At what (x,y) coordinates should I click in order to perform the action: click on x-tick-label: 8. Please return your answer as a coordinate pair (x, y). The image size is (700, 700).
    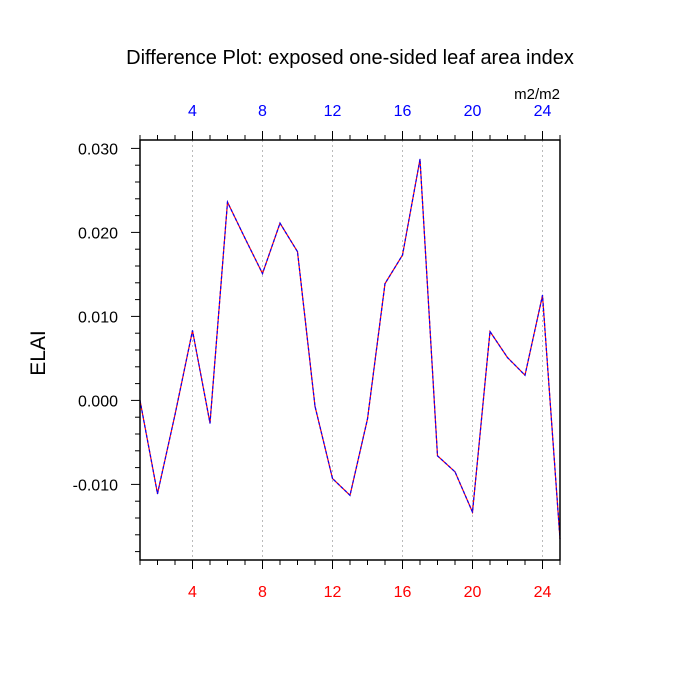
    Looking at the image, I should click on (262, 592).